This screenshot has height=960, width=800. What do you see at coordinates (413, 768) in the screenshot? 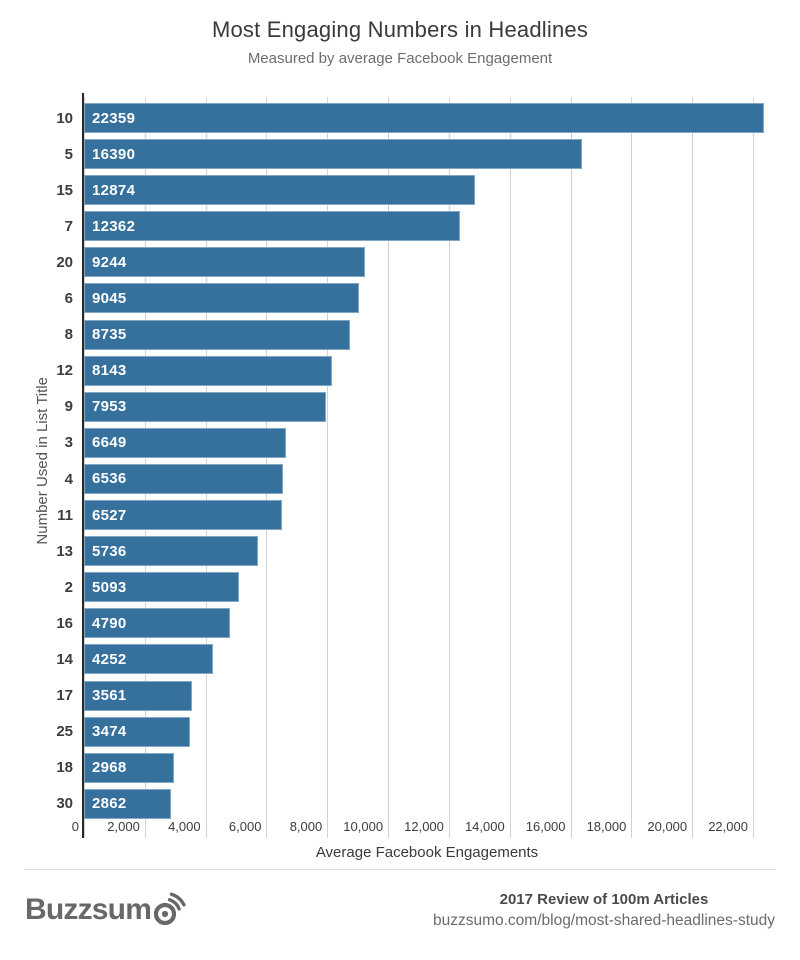
I see `chart-row: 18 2968` at bounding box center [413, 768].